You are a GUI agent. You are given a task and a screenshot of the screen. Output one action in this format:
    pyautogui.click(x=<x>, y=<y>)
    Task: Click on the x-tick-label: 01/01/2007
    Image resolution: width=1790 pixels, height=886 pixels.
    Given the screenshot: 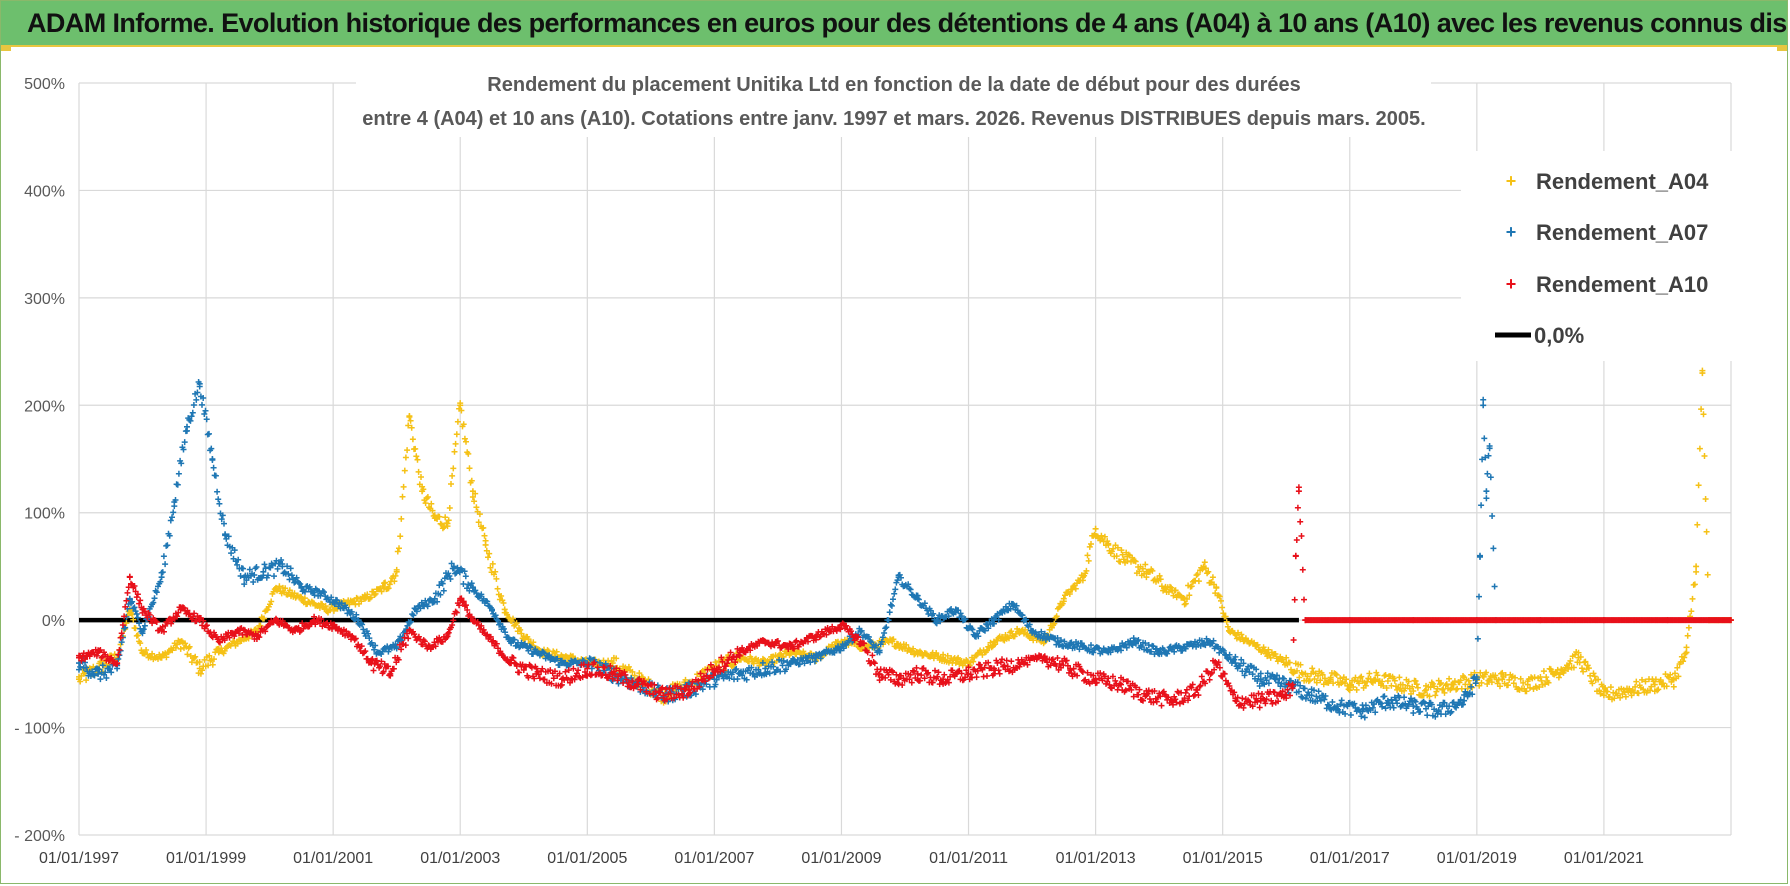 What is the action you would take?
    pyautogui.click(x=714, y=858)
    